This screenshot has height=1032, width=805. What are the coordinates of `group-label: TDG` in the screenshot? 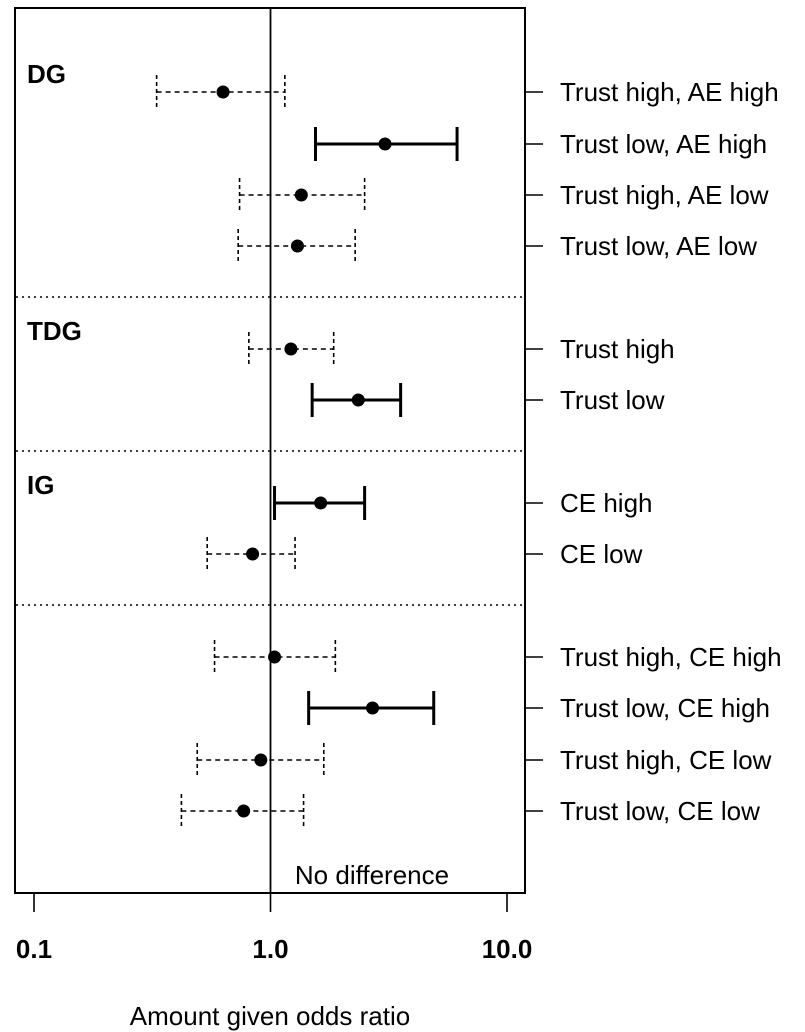 It's located at (54, 331).